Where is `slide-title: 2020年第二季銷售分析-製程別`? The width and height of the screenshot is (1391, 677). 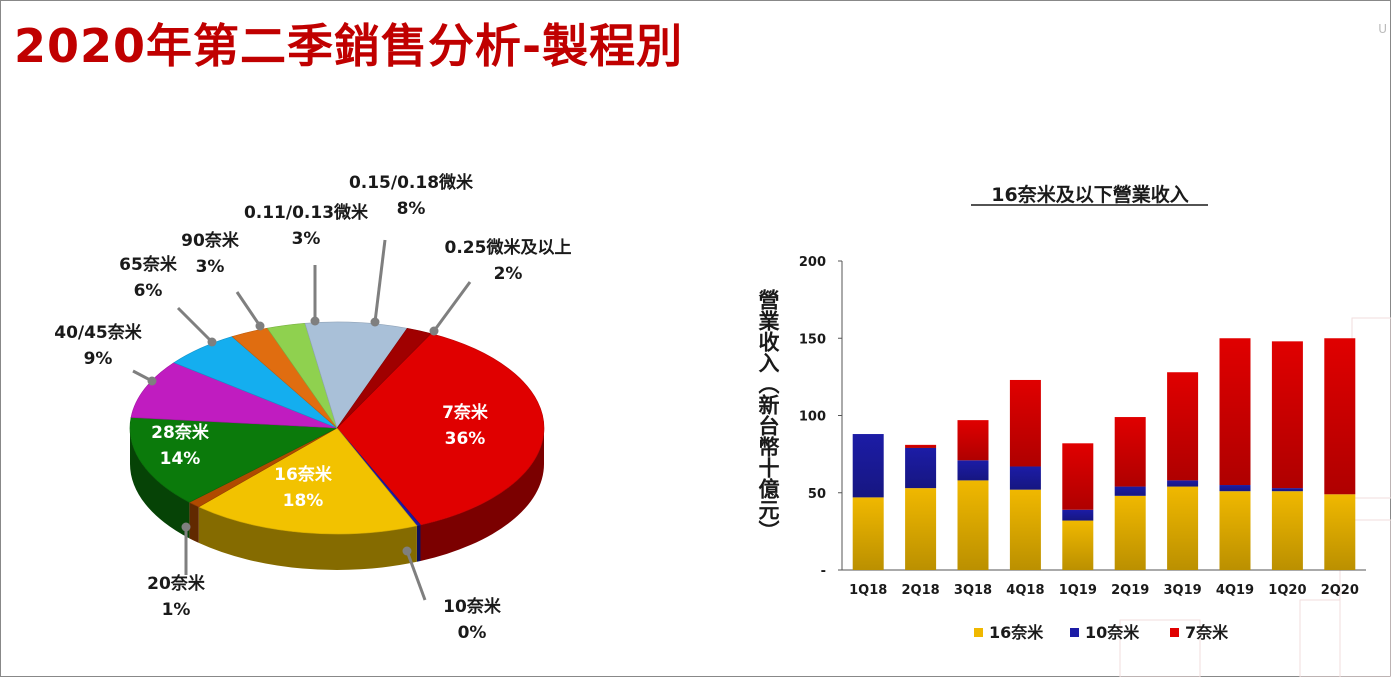 slide-title: 2020年第二季銷售分析-製程別 is located at coordinates (349, 46).